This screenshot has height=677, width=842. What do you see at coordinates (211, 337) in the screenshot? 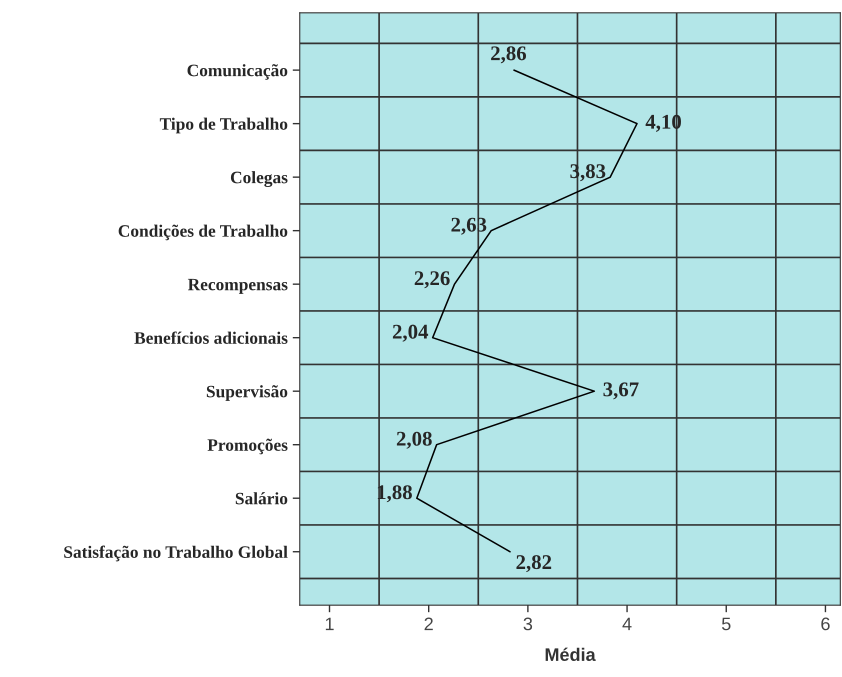
I see `y-tick-label: Benefícios adicionais` at bounding box center [211, 337].